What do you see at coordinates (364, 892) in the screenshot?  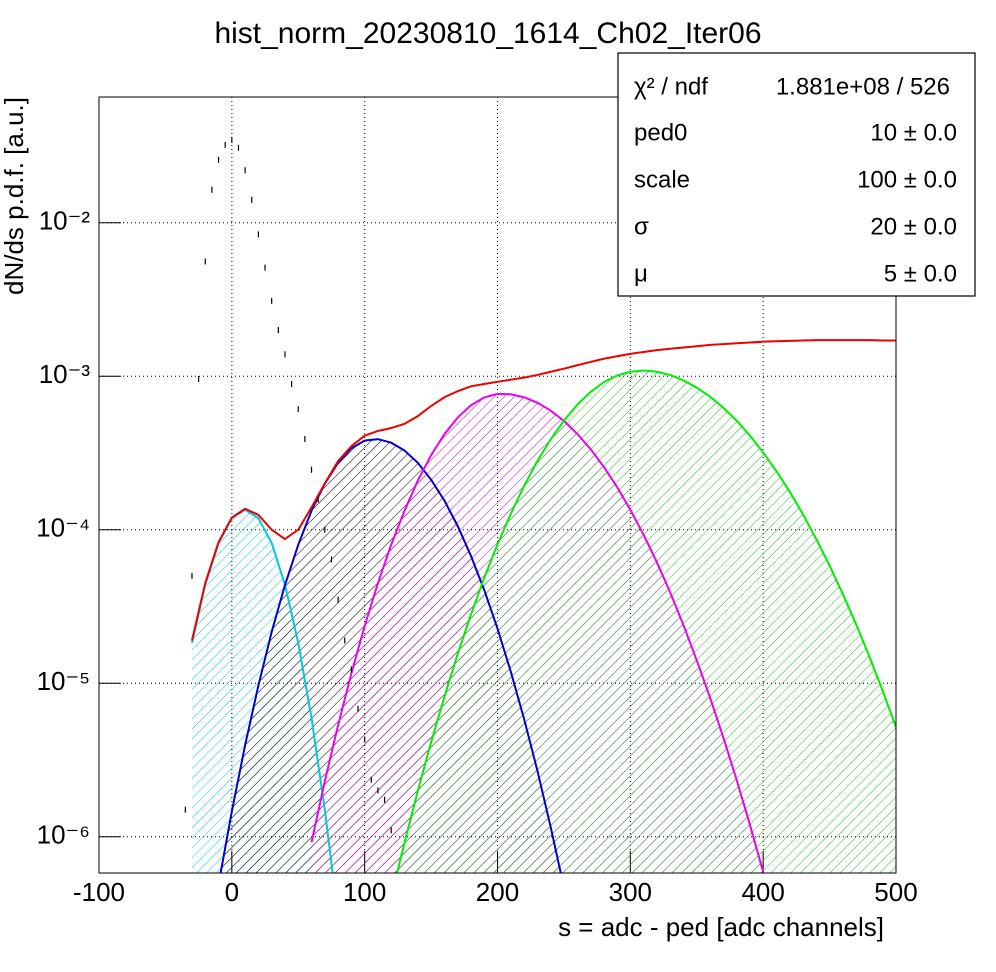 I see `x-tick-label: 100` at bounding box center [364, 892].